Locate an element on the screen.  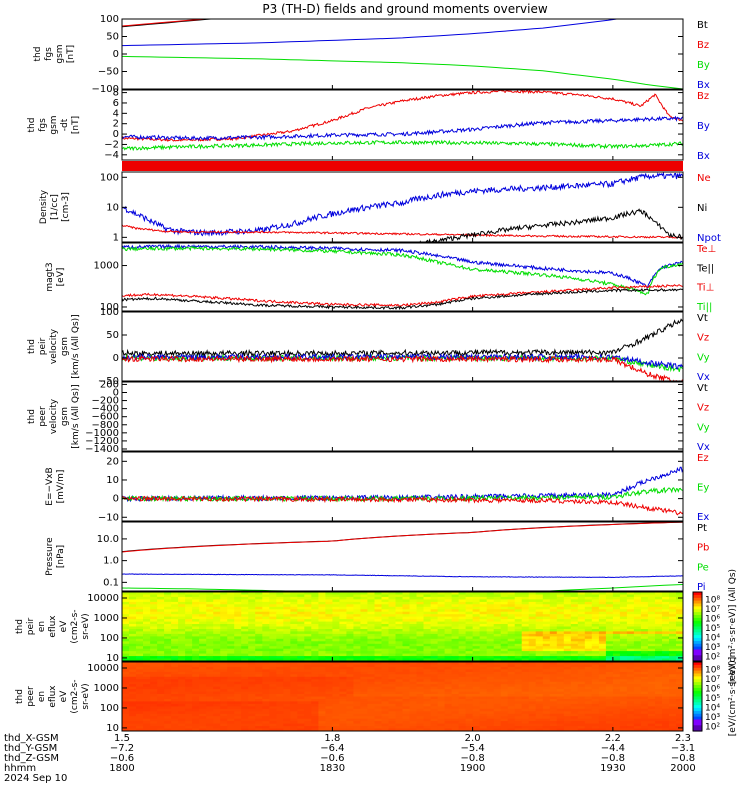
y-axis-label: [1/cc] is located at coordinates (55, 207).